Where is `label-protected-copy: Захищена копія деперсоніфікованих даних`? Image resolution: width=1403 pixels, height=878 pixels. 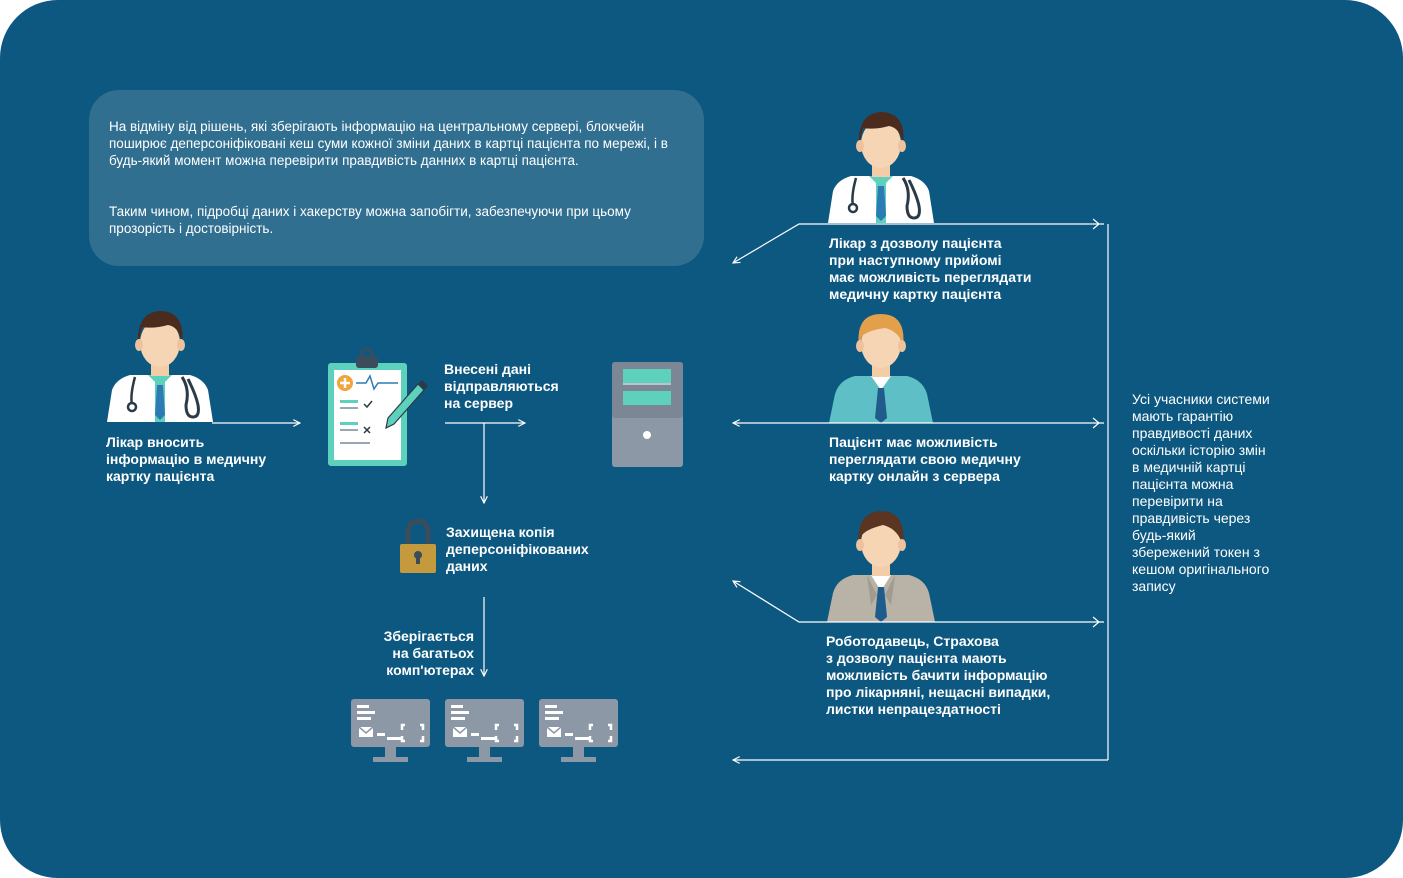 label-protected-copy: Захищена копія деперсоніфікованих даних is located at coordinates (517, 549).